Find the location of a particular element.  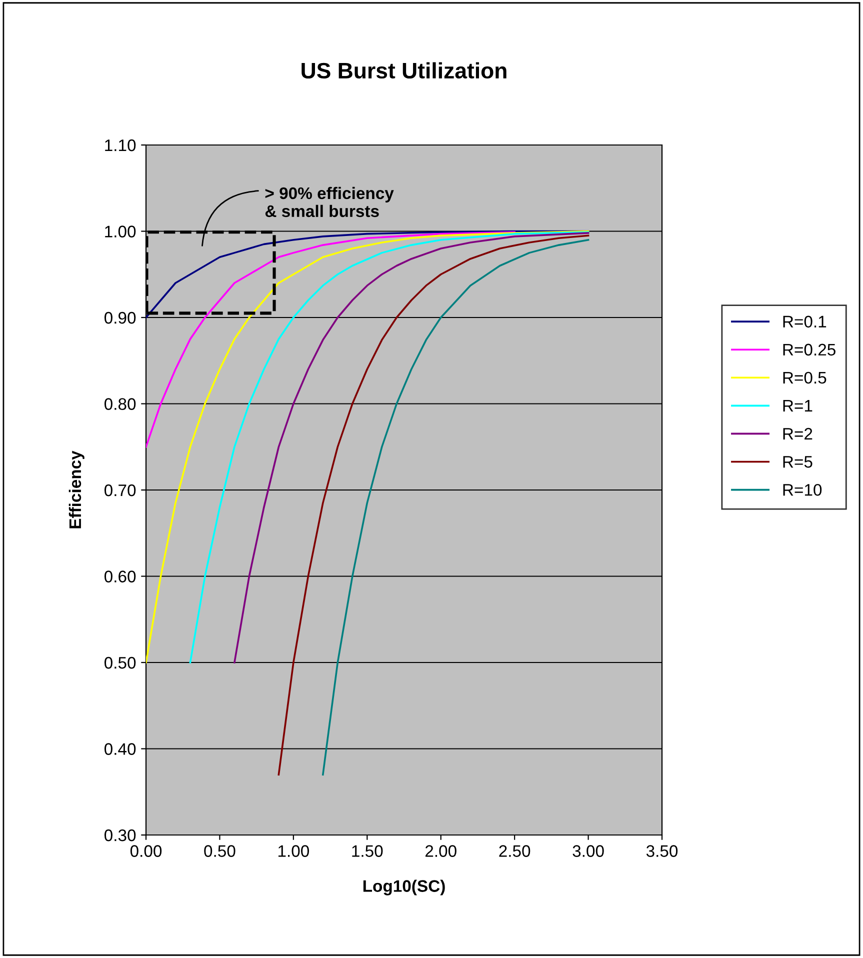

y-tick-label: 0.70 is located at coordinates (120, 490).